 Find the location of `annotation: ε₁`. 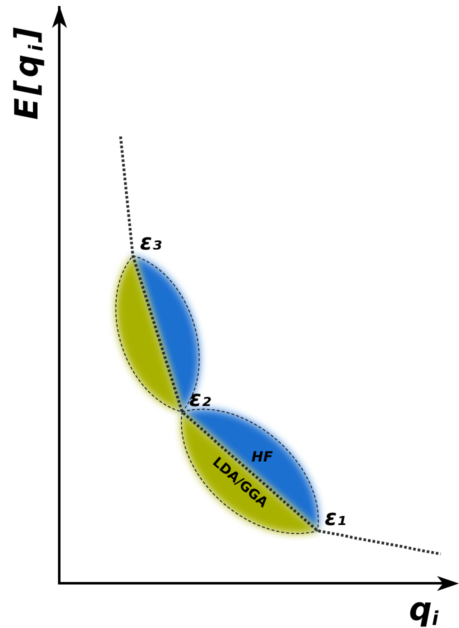

annotation: ε₁ is located at coordinates (335, 518).